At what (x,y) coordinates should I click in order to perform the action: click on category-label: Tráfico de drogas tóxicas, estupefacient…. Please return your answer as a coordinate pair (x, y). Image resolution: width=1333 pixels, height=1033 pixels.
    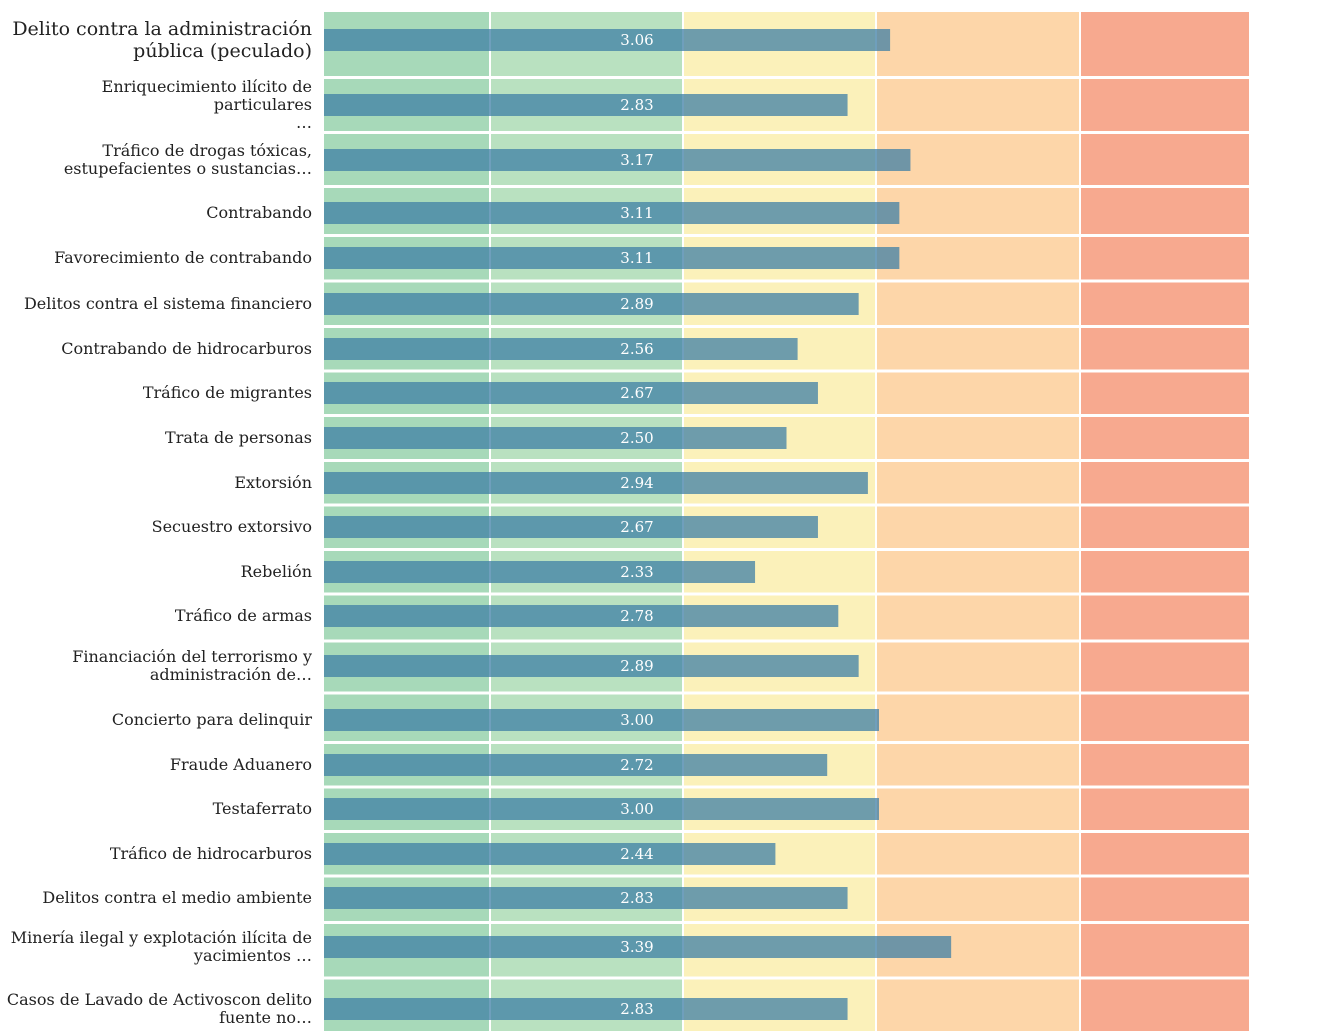
    Looking at the image, I should click on (187, 159).